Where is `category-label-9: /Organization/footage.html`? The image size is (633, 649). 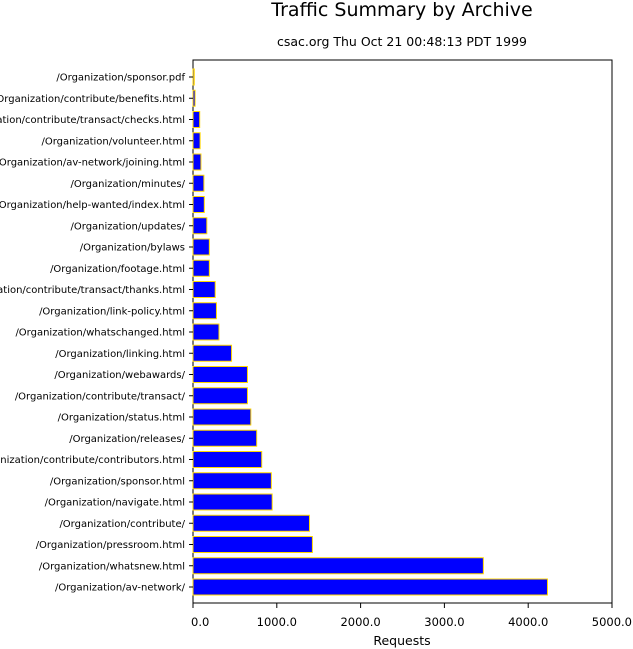
category-label-9: /Organization/footage.html is located at coordinates (117, 269).